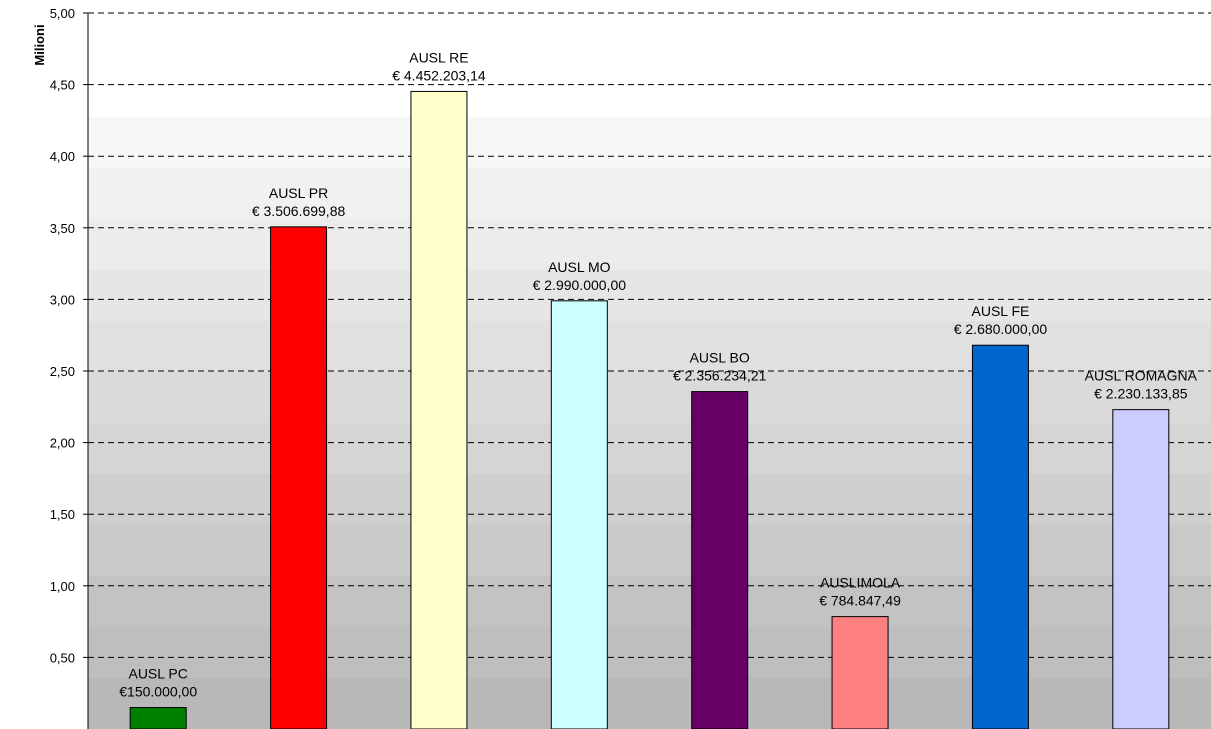 This screenshot has width=1211, height=729. Describe the element at coordinates (1141, 376) in the screenshot. I see `bar-category-label: AUSL ROMAGNA` at that location.